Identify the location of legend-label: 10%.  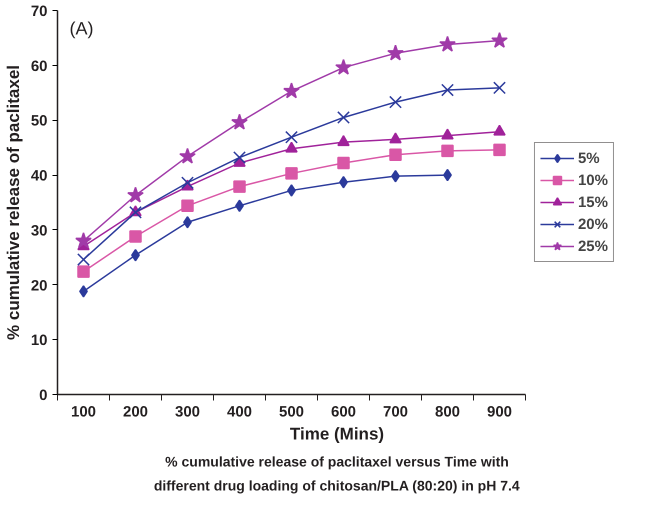
(593, 180).